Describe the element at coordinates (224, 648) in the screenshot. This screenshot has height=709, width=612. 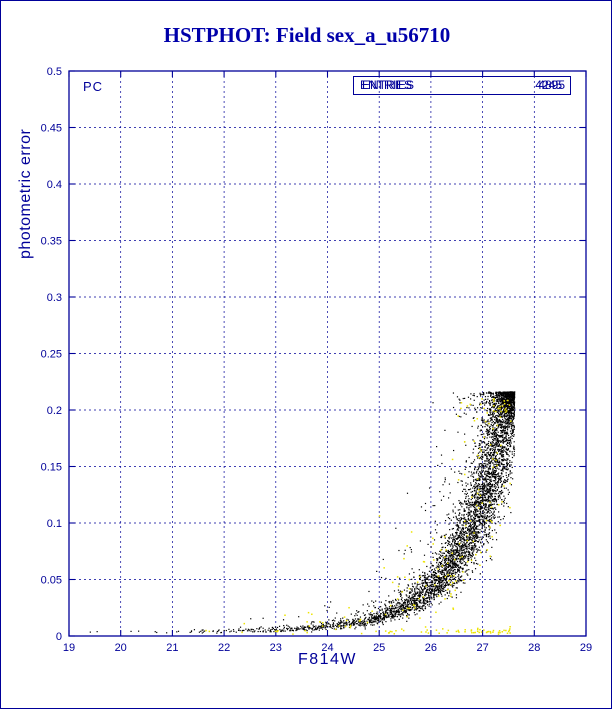
I see `x-tick-label: 22` at that location.